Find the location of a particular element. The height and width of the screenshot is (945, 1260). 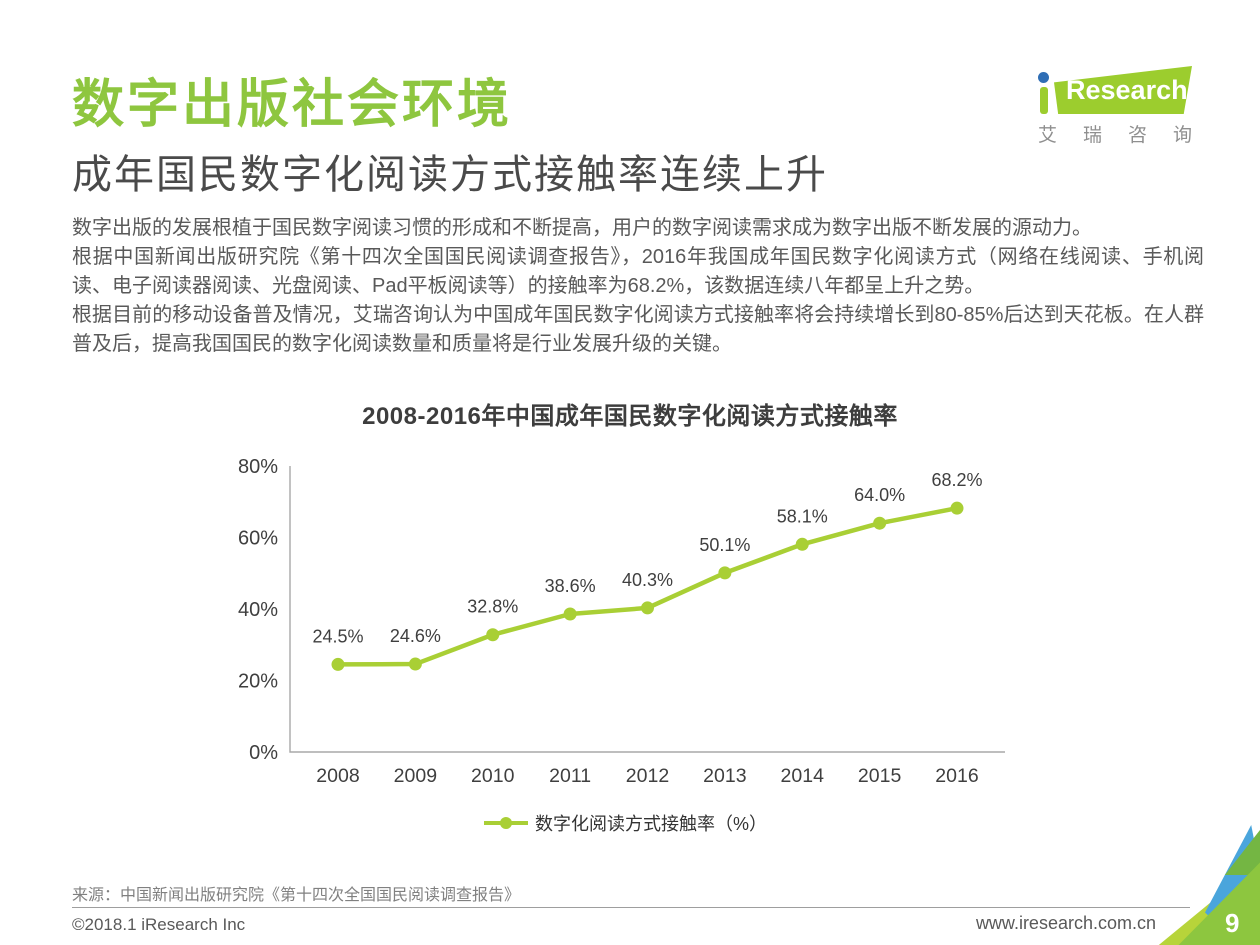

footer-divider is located at coordinates (631, 907).